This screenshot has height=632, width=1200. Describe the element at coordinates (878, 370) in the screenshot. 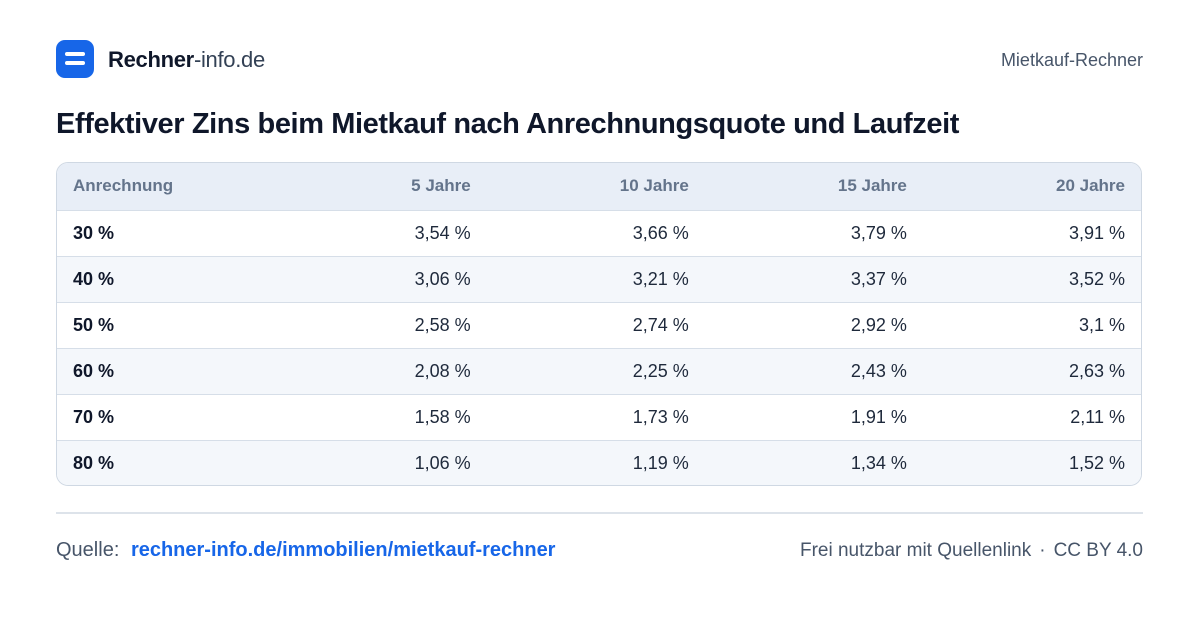

I see `value-cell: 2,43 %` at that location.